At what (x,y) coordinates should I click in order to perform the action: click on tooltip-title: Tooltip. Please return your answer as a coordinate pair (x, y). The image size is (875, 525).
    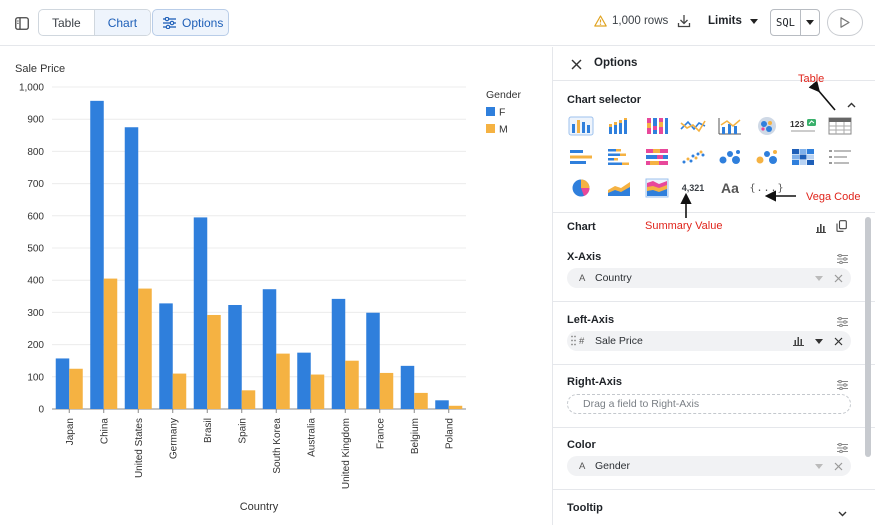
    Looking at the image, I should click on (585, 508).